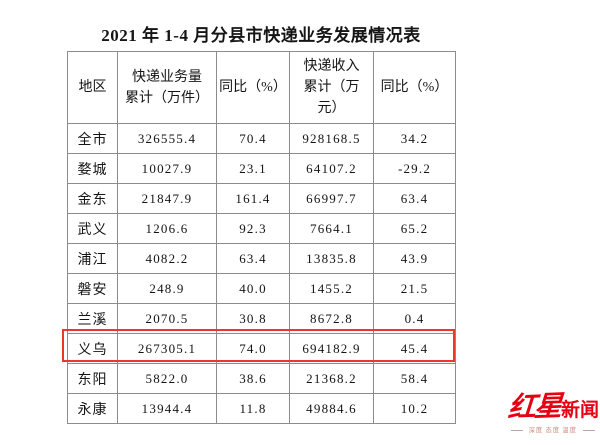 This screenshot has width=600, height=445. Describe the element at coordinates (167, 288) in the screenshot. I see `value-cell: 248.9` at that location.